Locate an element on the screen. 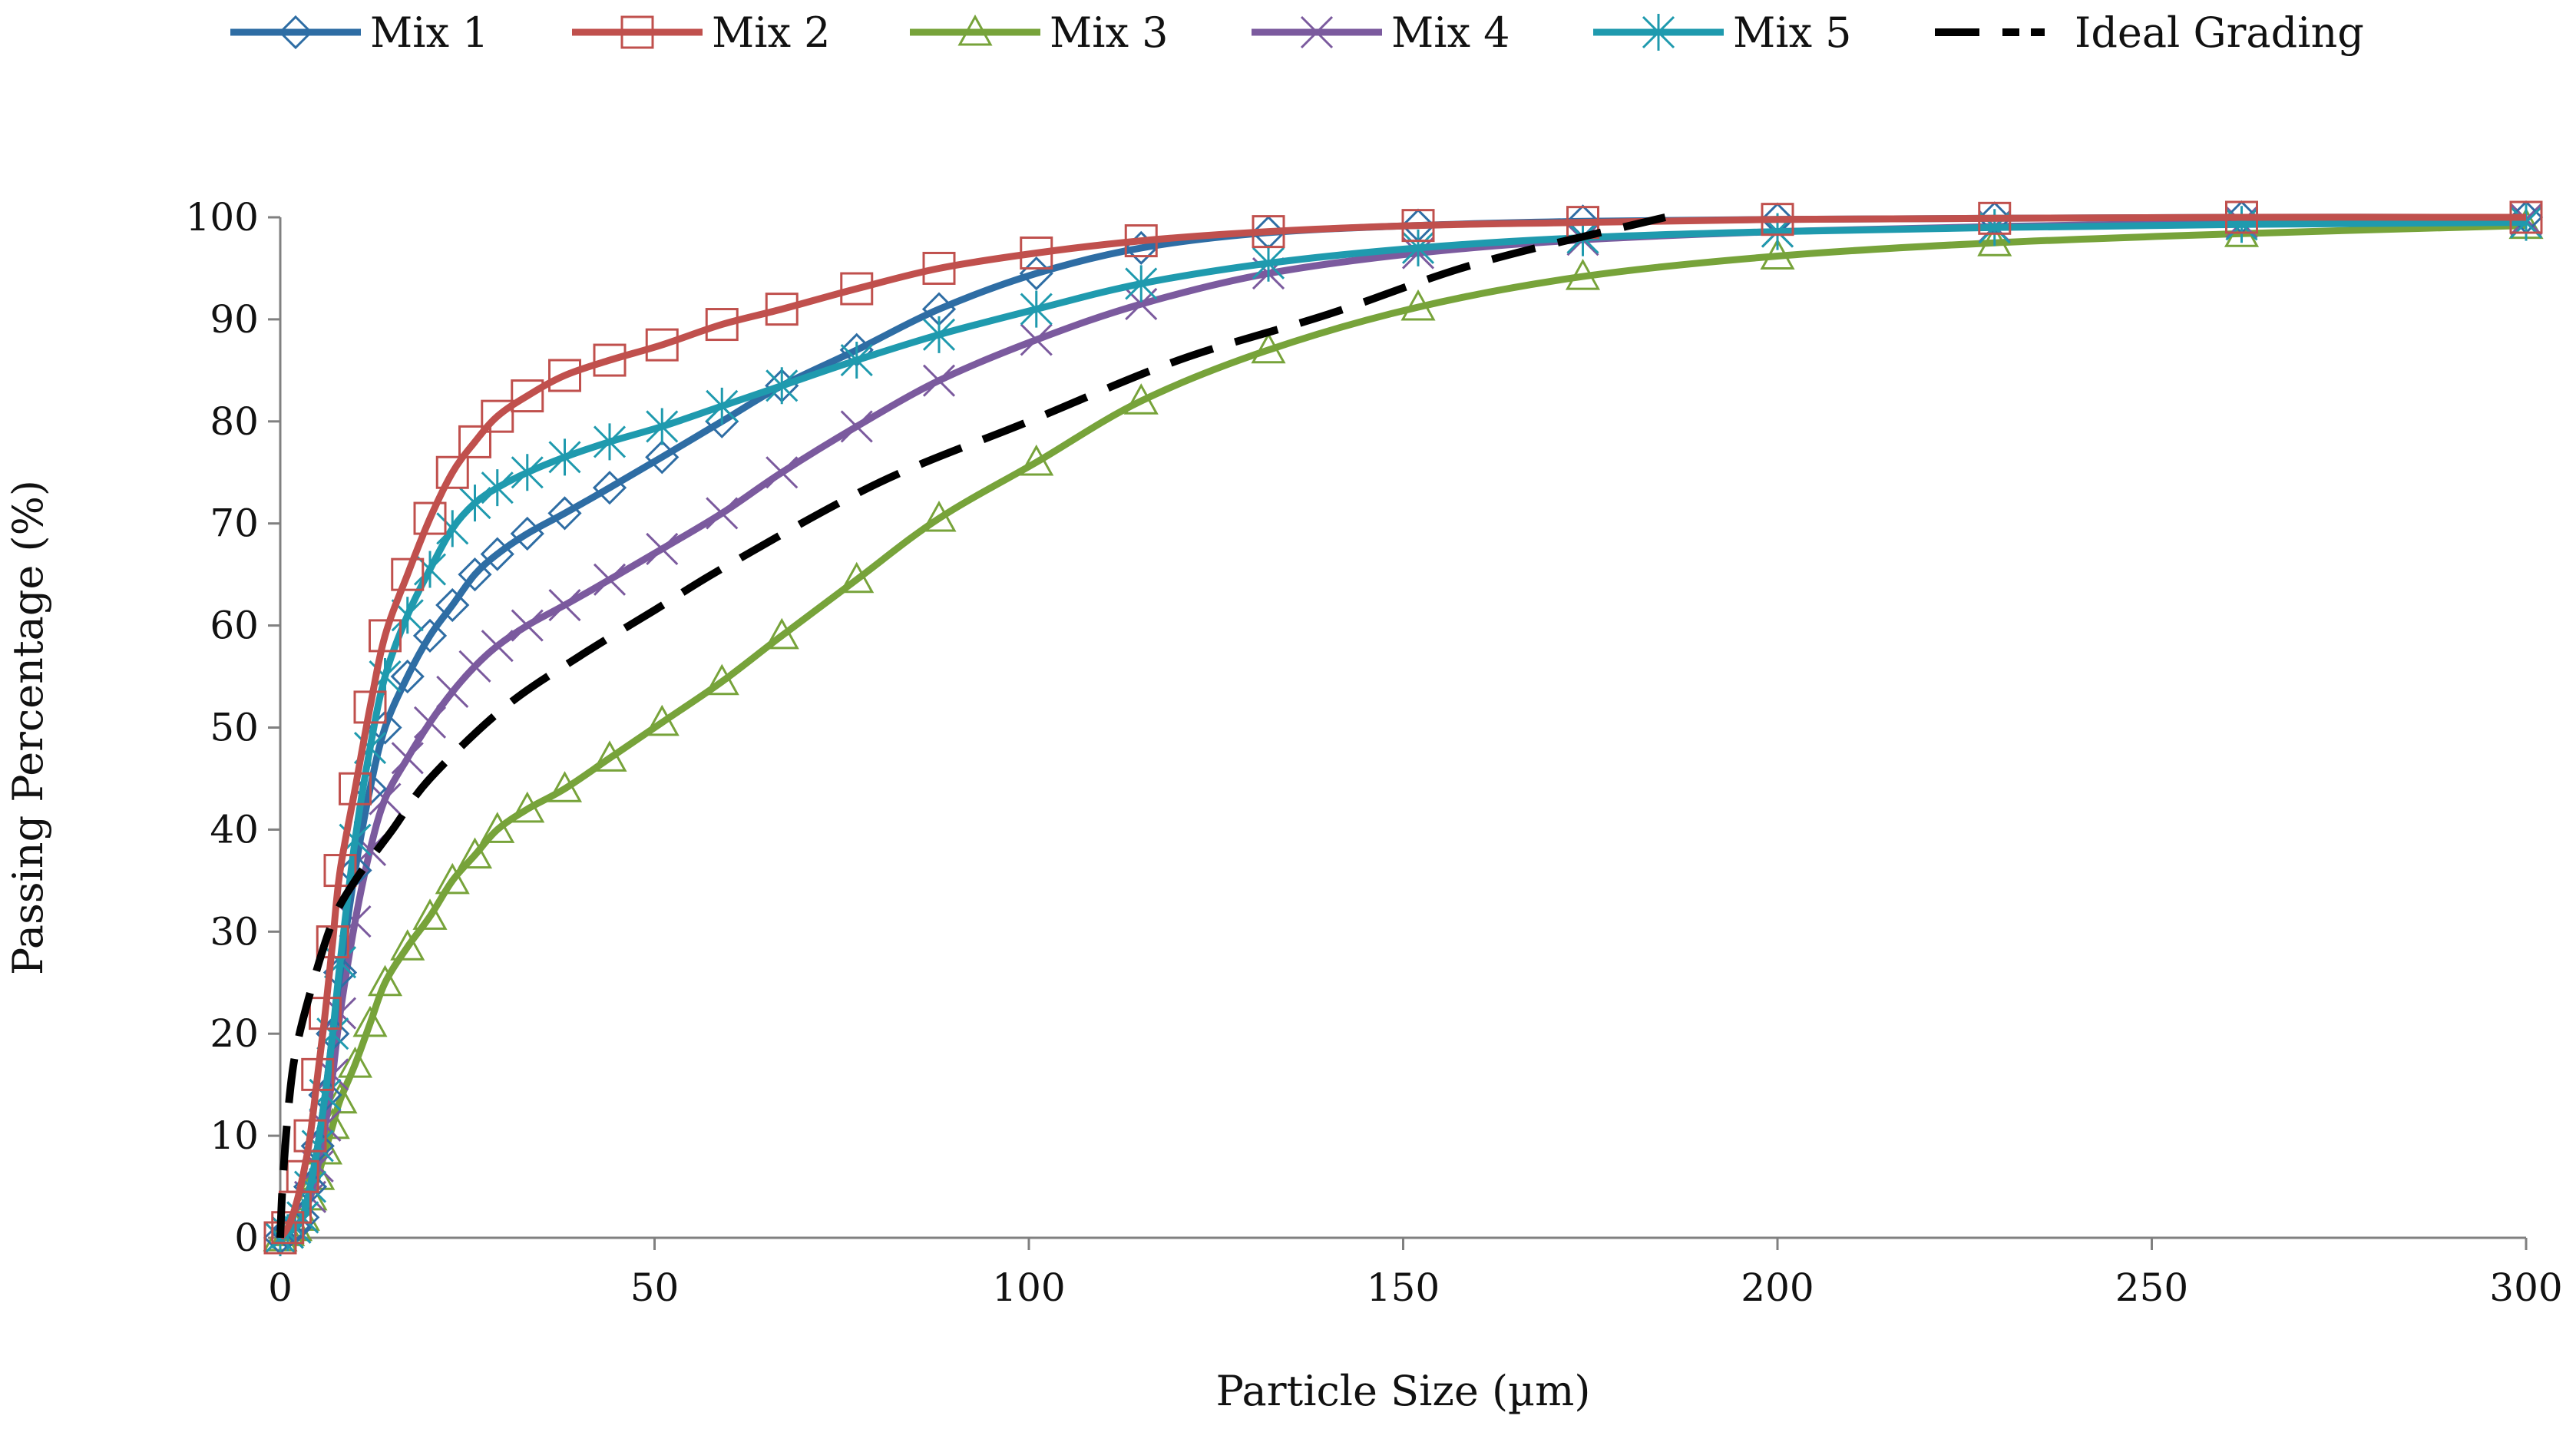  legend-item-mix-2: Mix 2 is located at coordinates (701, 32).